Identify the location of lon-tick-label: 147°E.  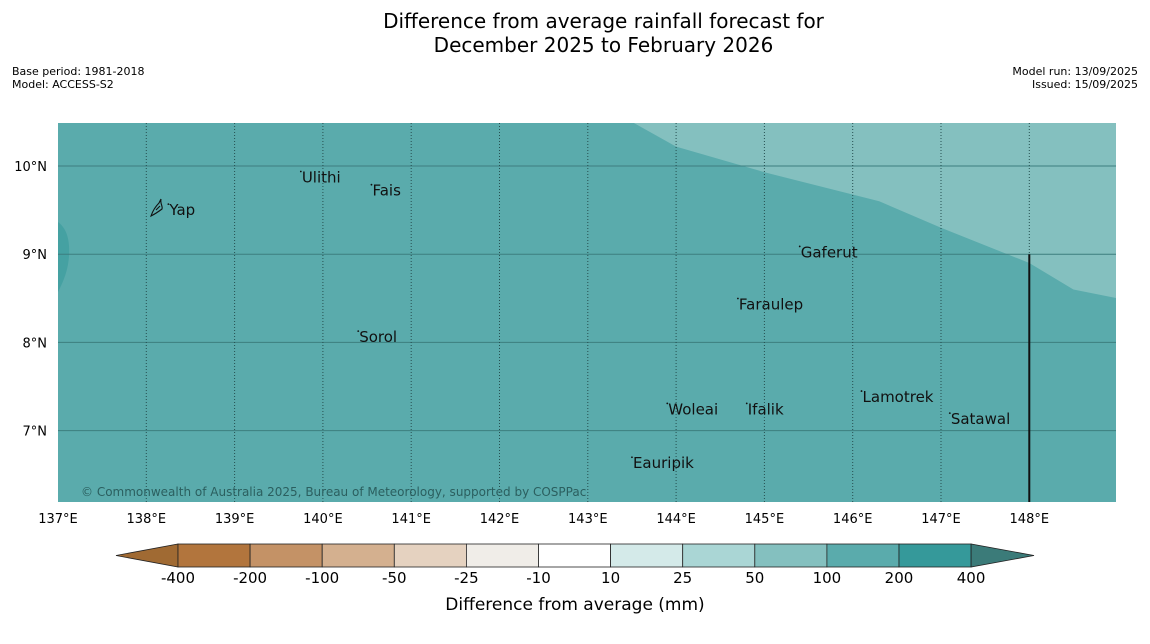
(941, 519).